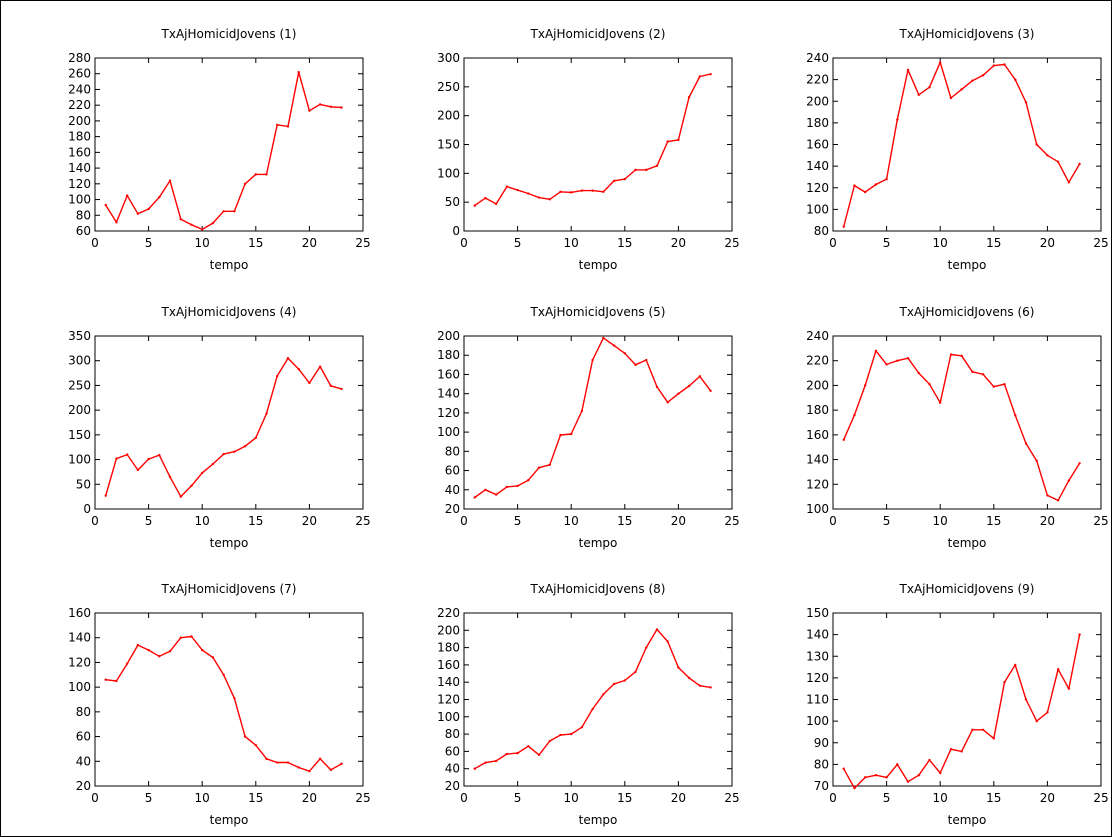 This screenshot has height=837, width=1112. Describe the element at coordinates (598, 34) in the screenshot. I see `chart-title: TxAjHomicidJovens (2)` at that location.